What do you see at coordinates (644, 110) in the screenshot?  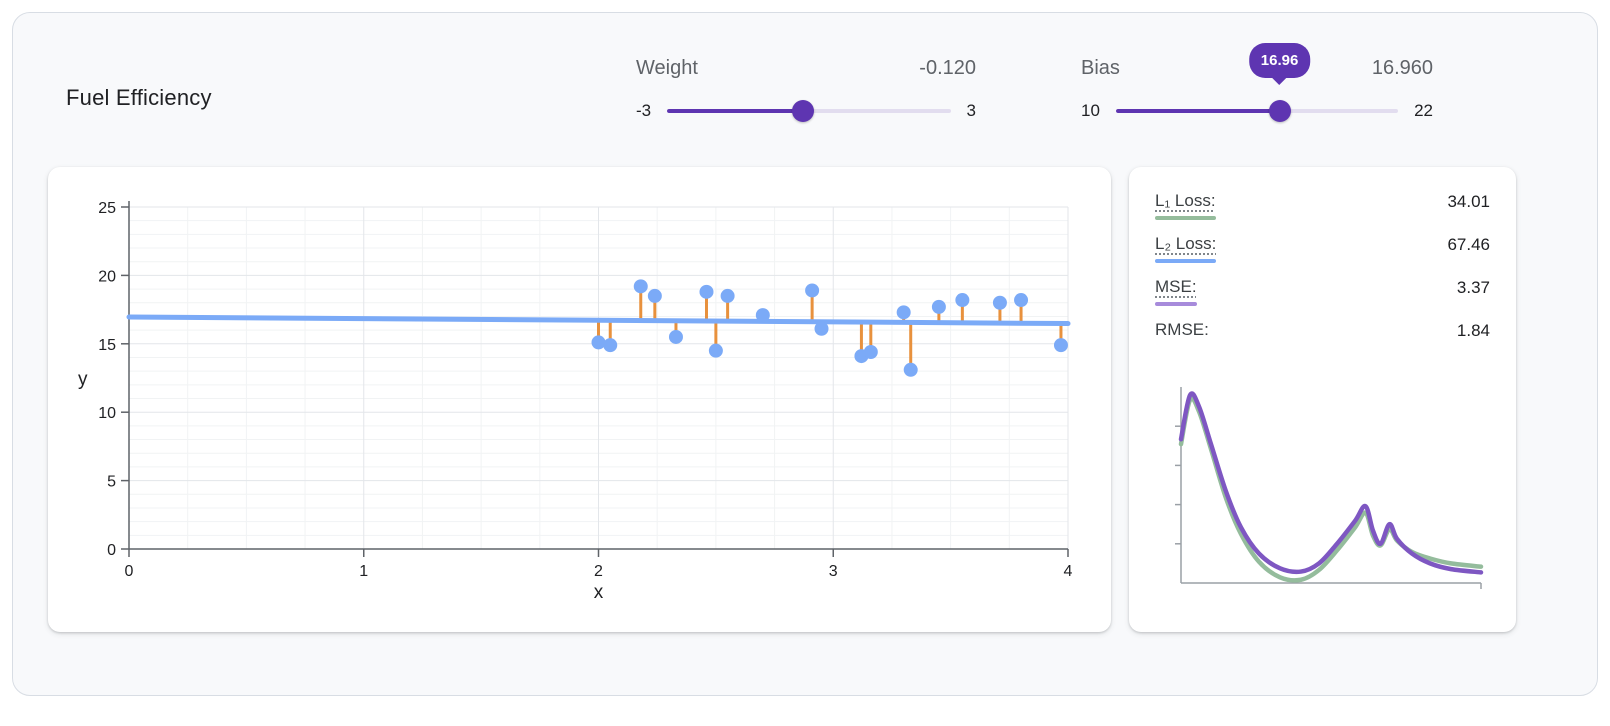 I see `weight-min-label: -3` at bounding box center [644, 110].